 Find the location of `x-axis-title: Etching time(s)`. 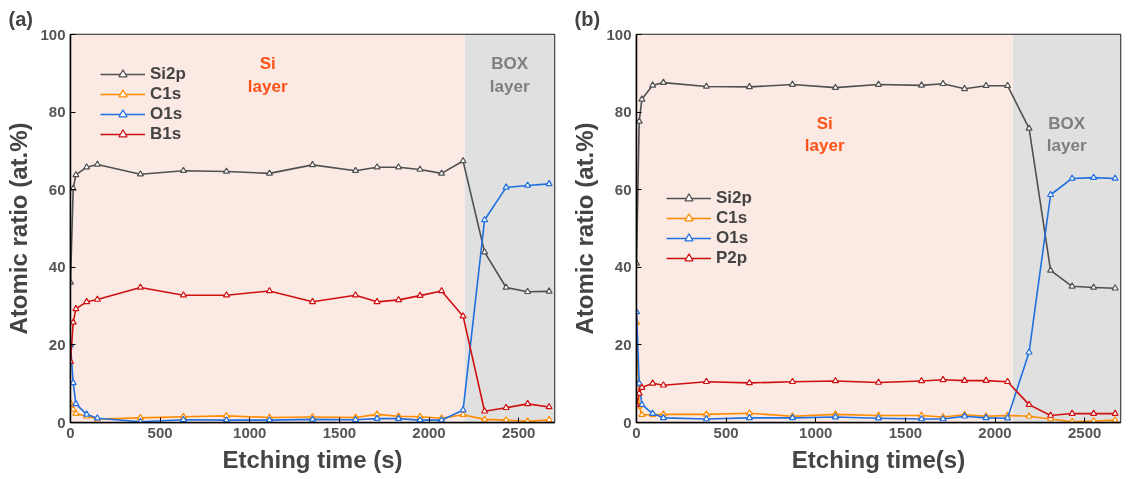

x-axis-title: Etching time(s) is located at coordinates (878, 459).